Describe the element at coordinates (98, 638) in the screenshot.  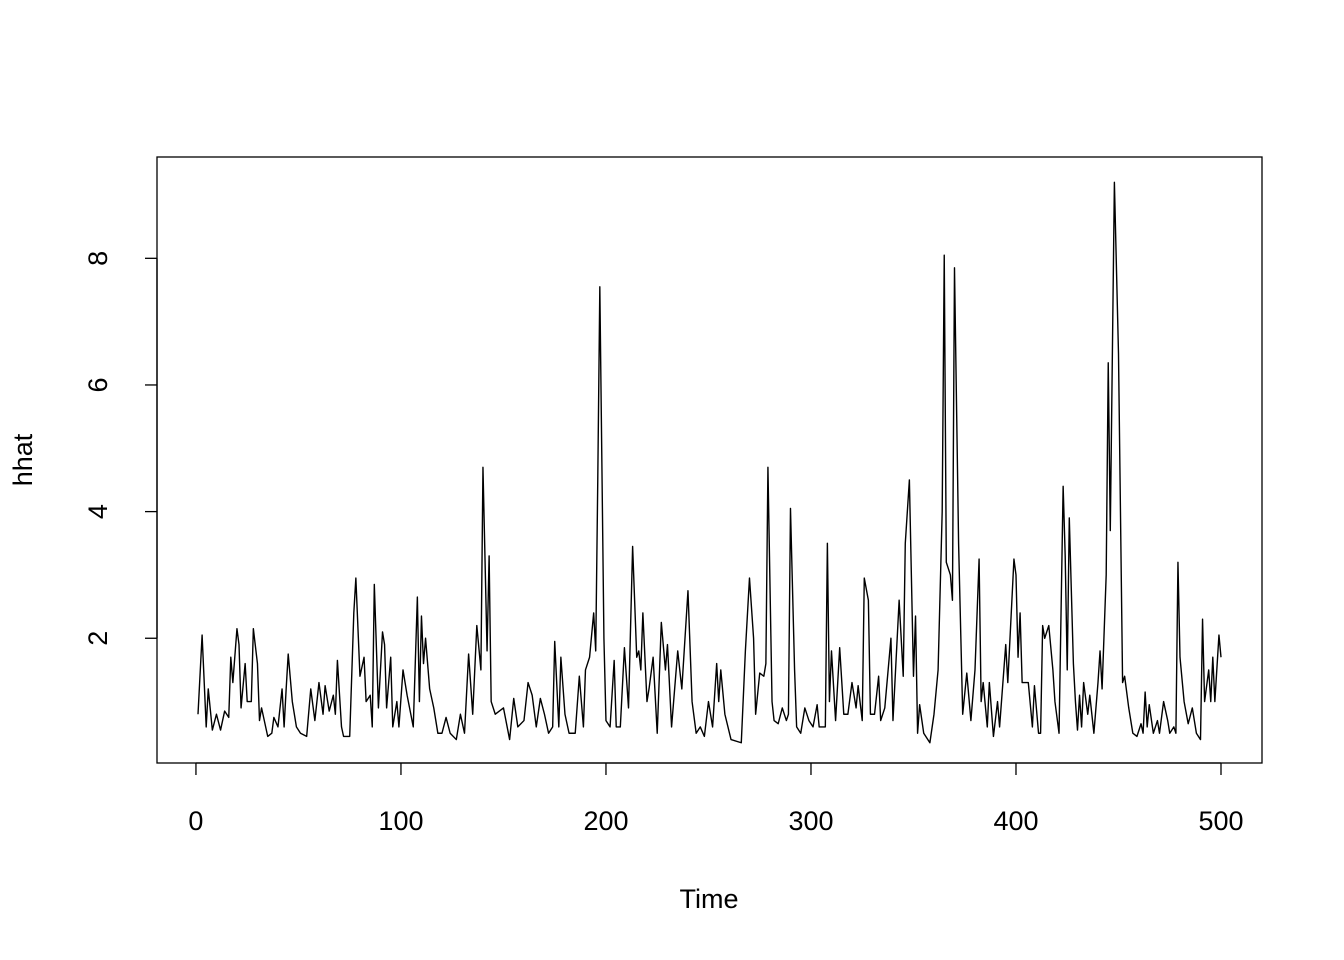
I see `y-tick-label: 2` at that location.